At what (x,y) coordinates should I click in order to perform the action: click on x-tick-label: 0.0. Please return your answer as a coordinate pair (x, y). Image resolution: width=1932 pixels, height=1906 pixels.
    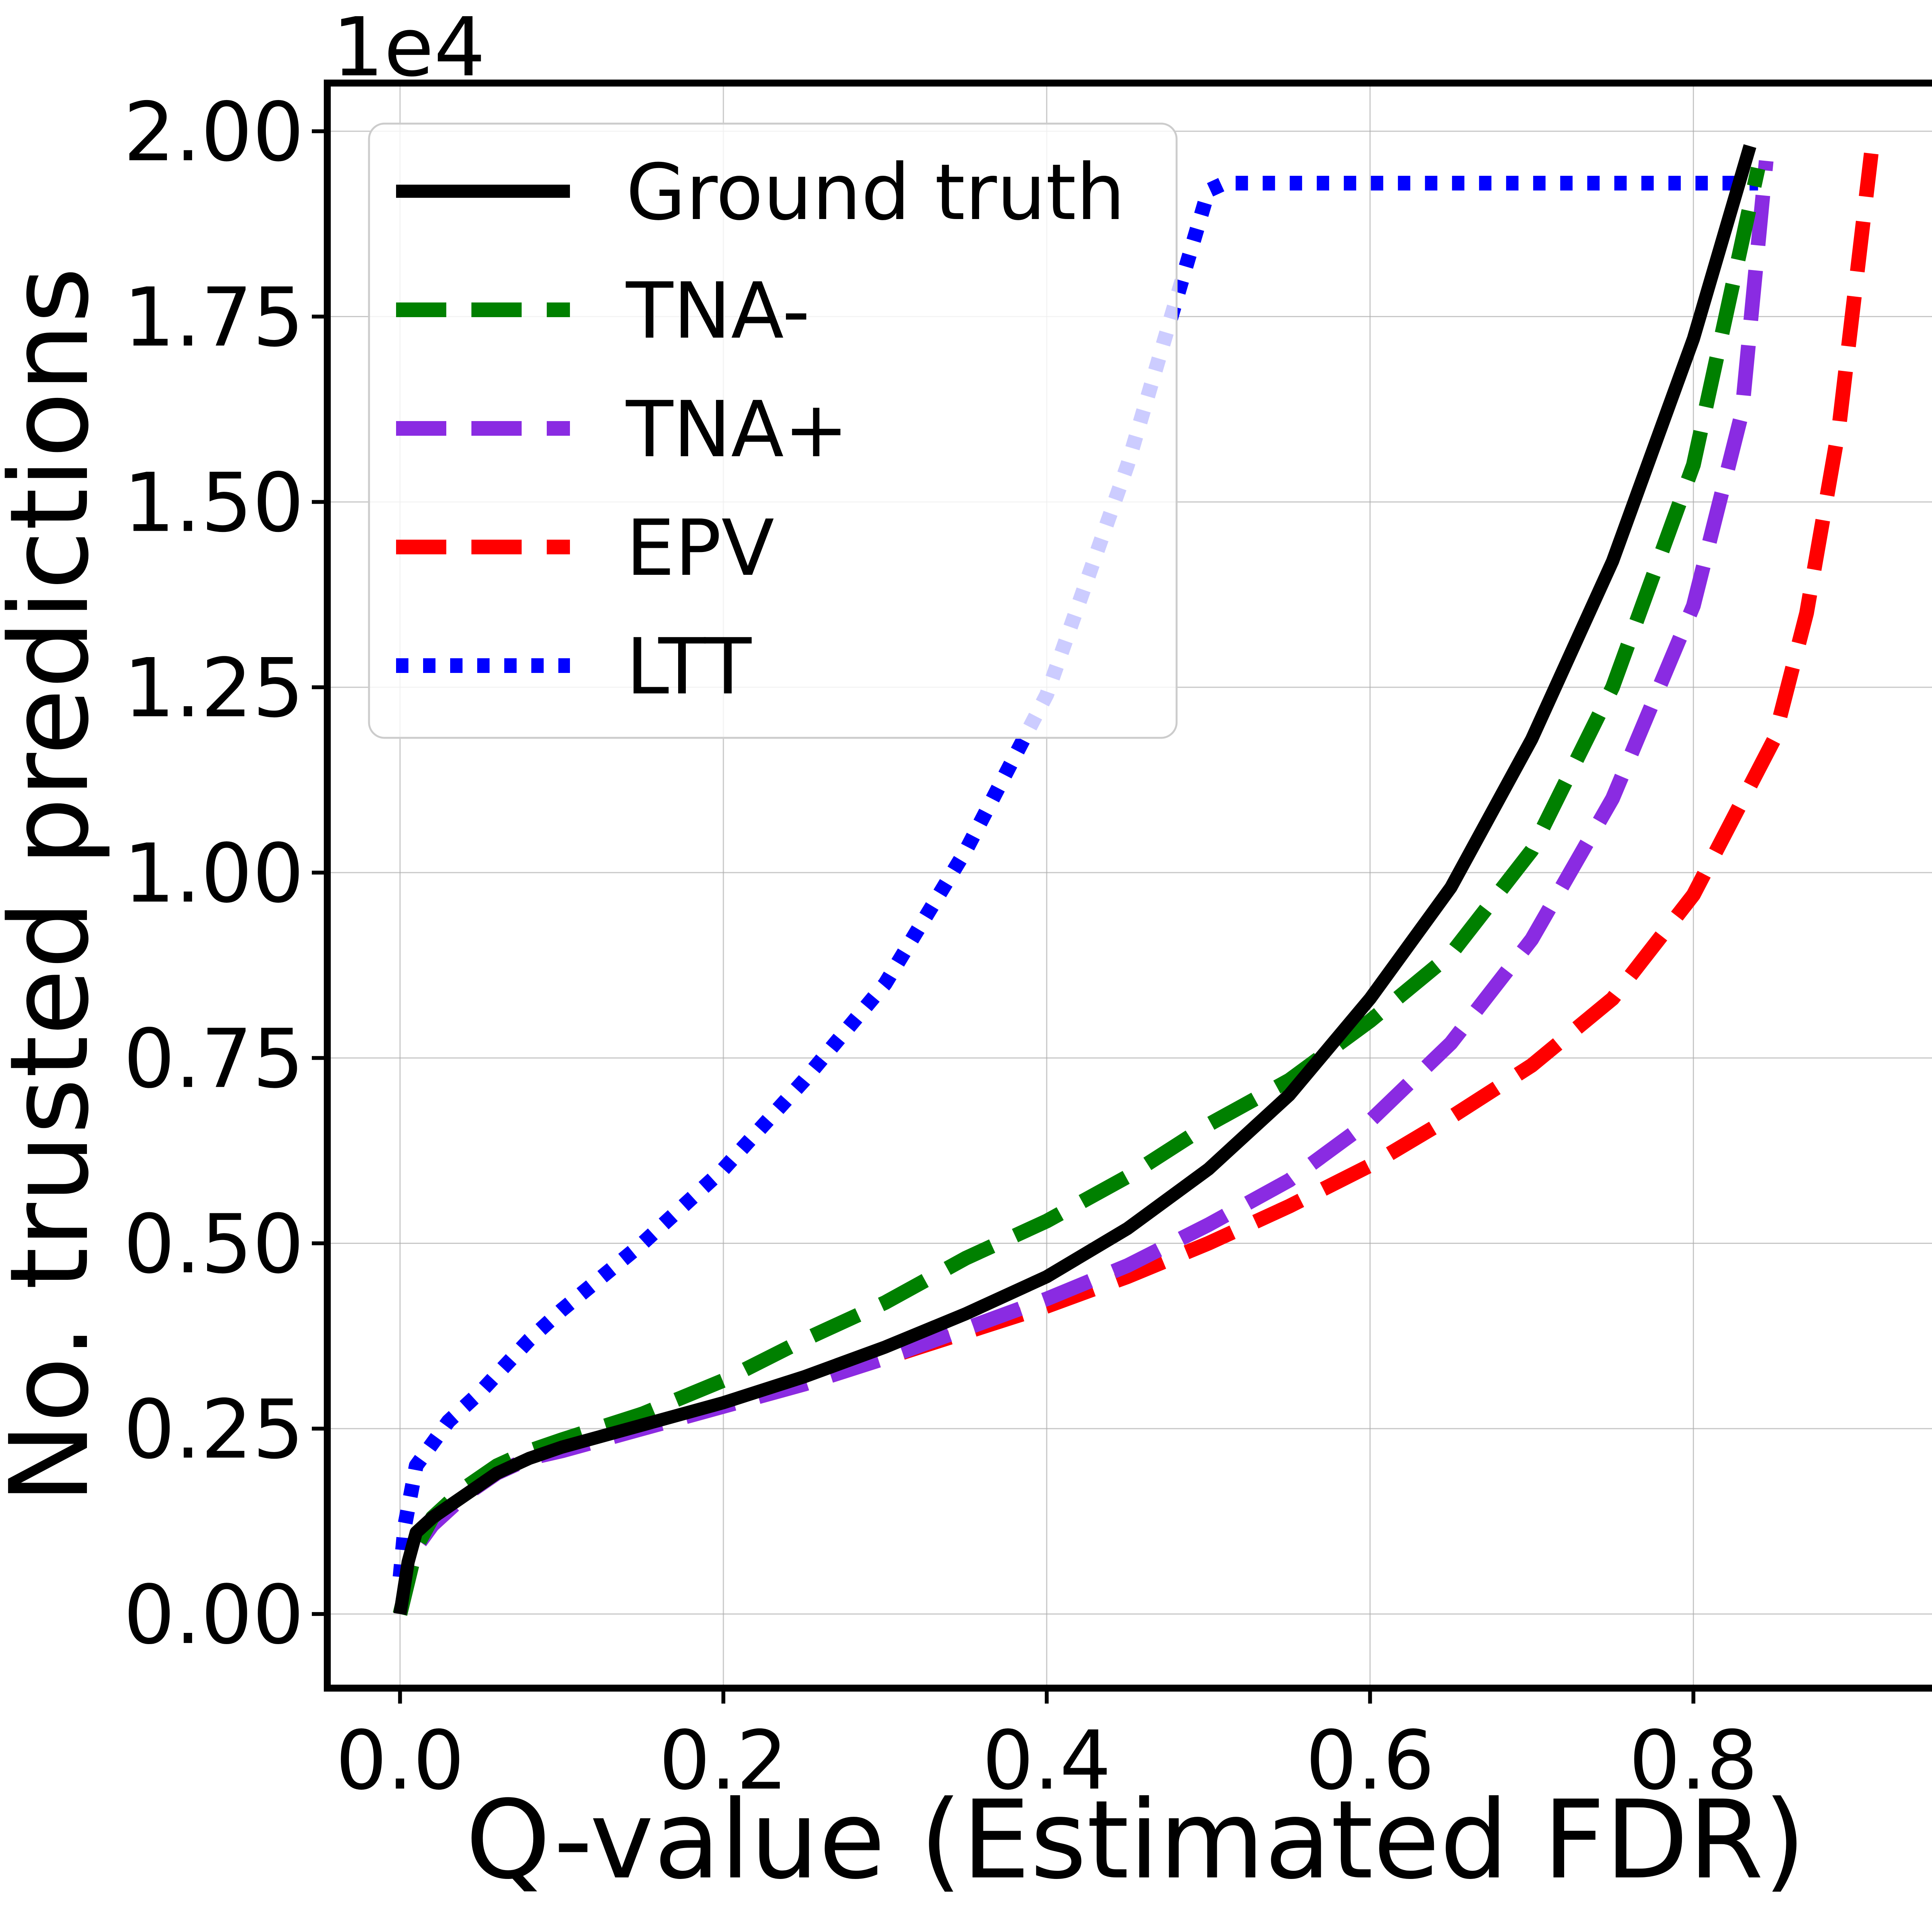
    Looking at the image, I should click on (400, 1761).